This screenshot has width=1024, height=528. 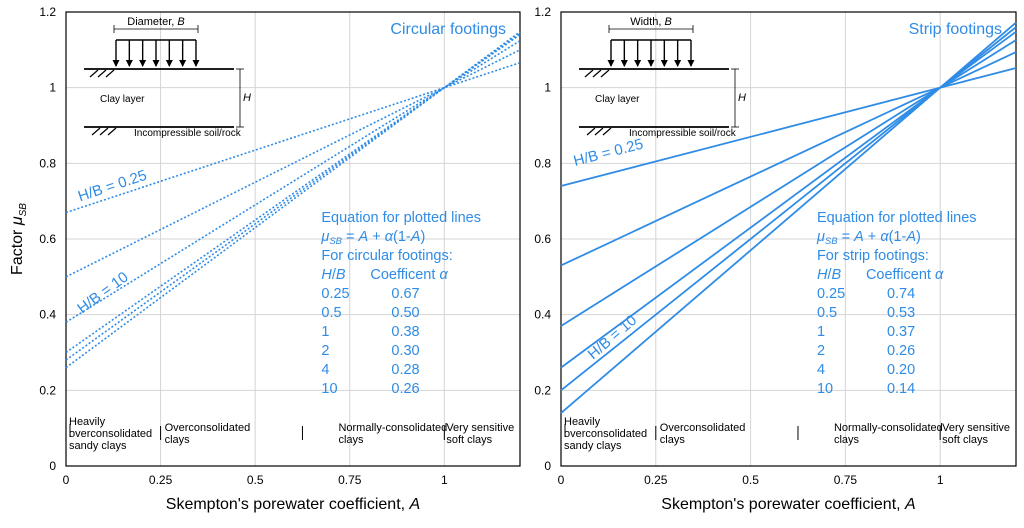 What do you see at coordinates (901, 294) in the screenshot?
I see `table-alpha-value: 0.74` at bounding box center [901, 294].